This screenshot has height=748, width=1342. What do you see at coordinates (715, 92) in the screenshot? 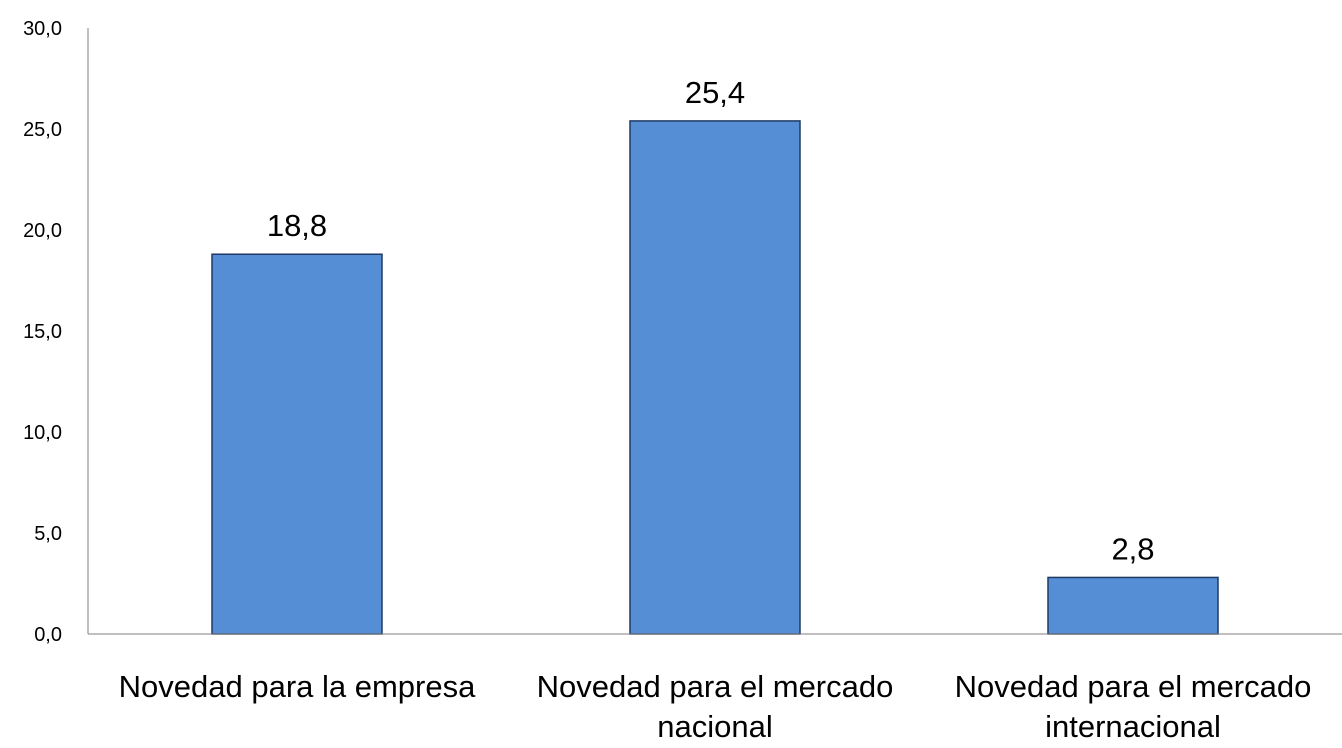
I see `bar-value-label: 25,4` at bounding box center [715, 92].